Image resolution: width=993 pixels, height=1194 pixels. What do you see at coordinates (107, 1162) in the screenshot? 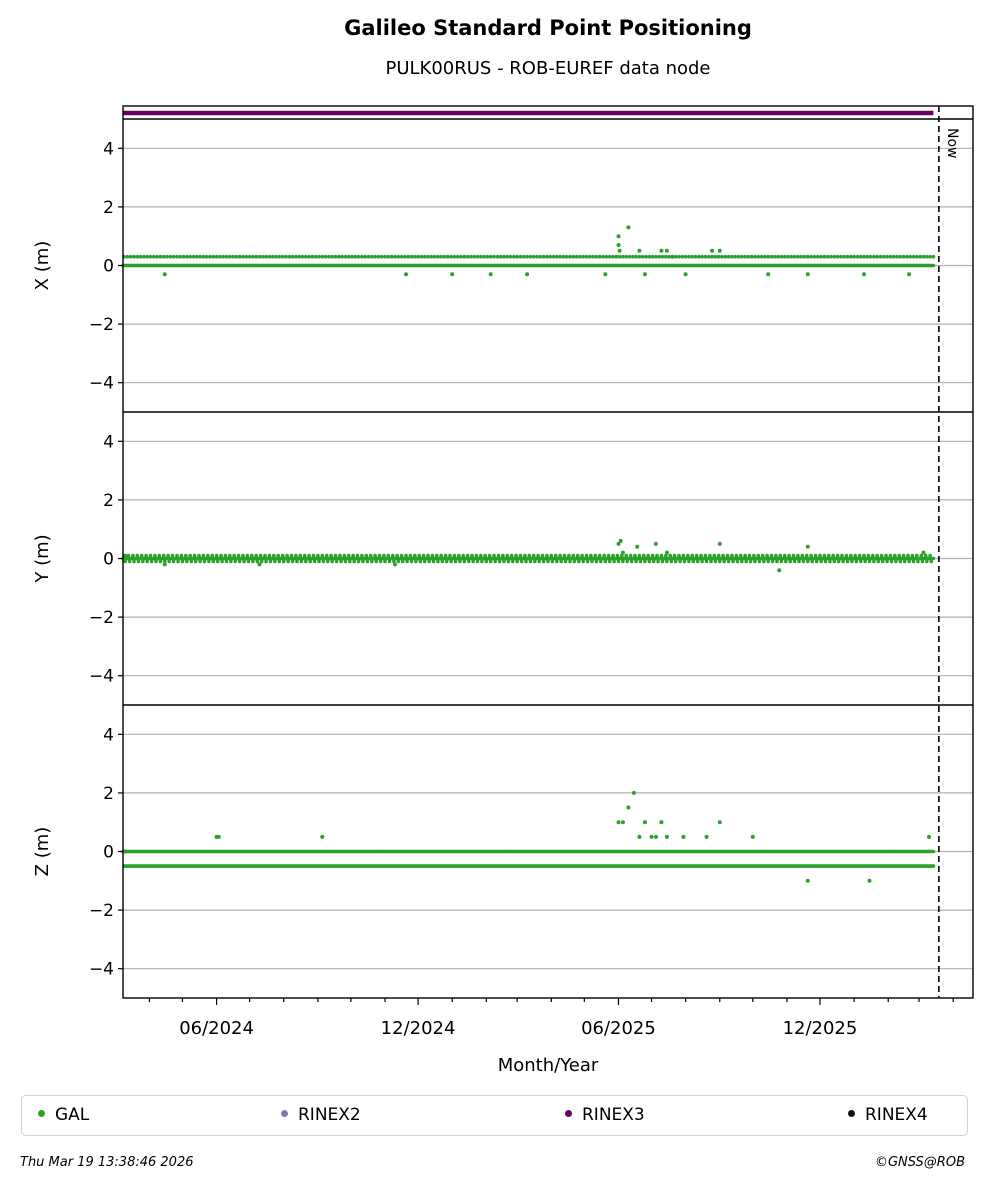
I see `footer-timestamp: Thu Mar 19 13:38:46 2026` at bounding box center [107, 1162].